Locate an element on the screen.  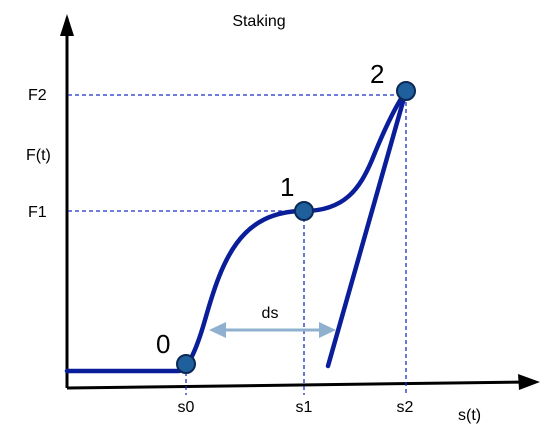
y-tick-f1: F1 is located at coordinates (37, 212).